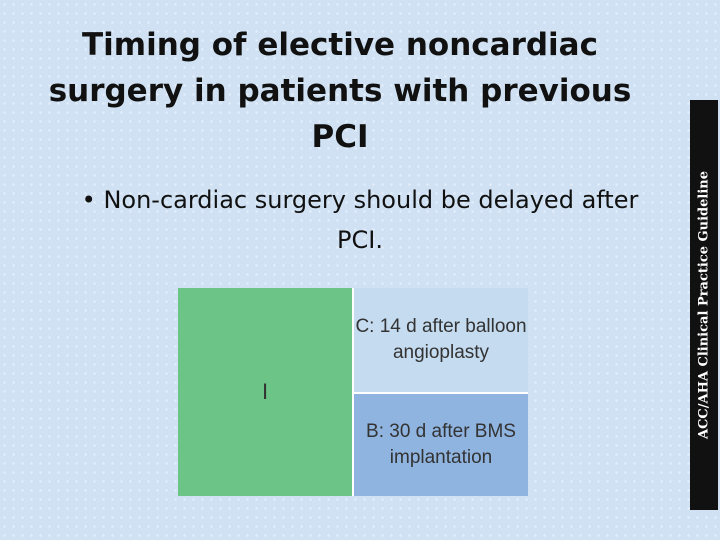 This screenshot has height=540, width=720. Describe the element at coordinates (441, 340) in the screenshot. I see `row-cell: C: 14 d after balloon angioplasty` at that location.